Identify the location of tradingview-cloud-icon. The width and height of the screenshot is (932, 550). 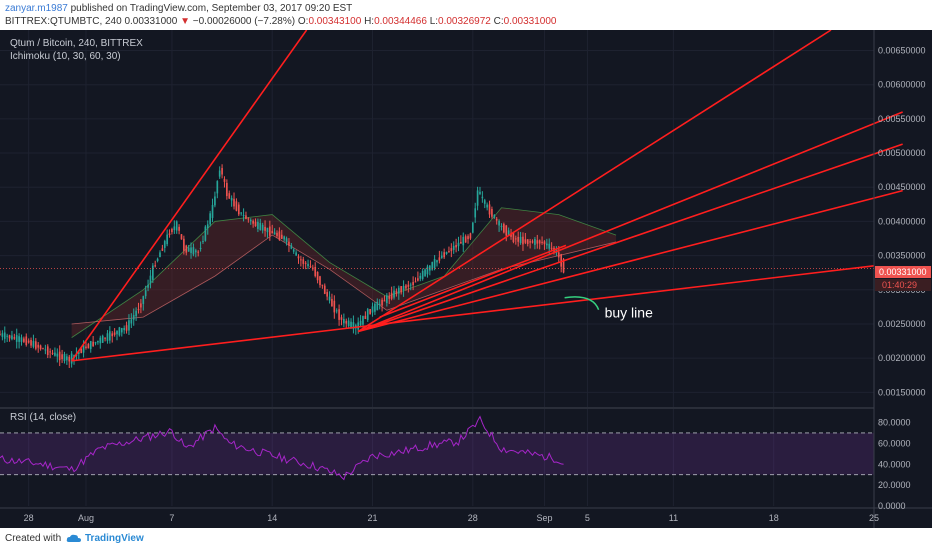
(73, 538).